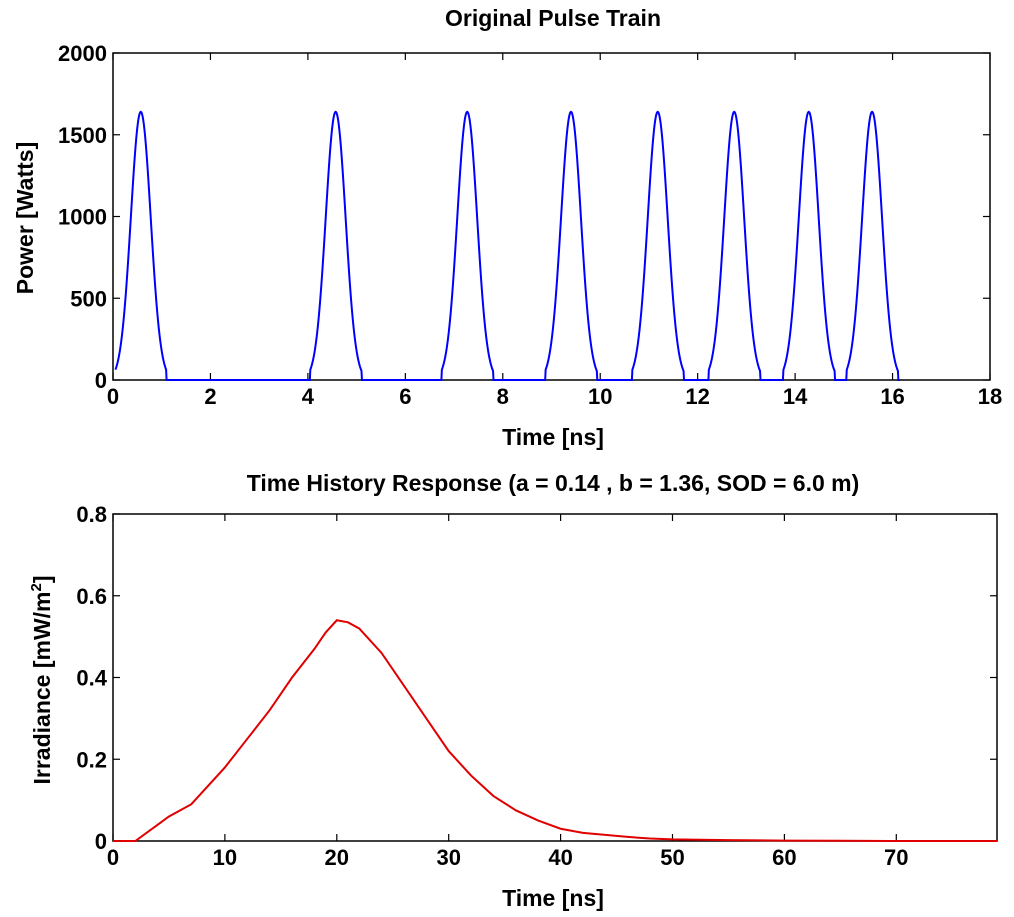 The height and width of the screenshot is (917, 1014). What do you see at coordinates (560, 857) in the screenshot?
I see `response-xtick-label: 40` at bounding box center [560, 857].